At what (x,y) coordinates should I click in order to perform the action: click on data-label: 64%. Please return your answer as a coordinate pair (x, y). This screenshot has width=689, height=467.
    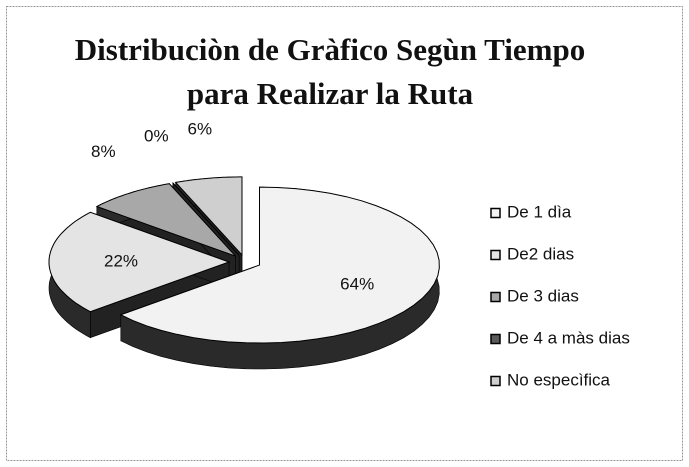
    Looking at the image, I should click on (357, 283).